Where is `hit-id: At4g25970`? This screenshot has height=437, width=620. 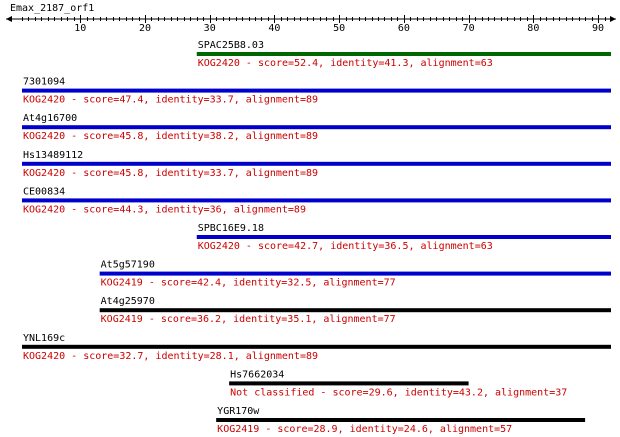
hit-id: At4g25970 is located at coordinates (128, 301).